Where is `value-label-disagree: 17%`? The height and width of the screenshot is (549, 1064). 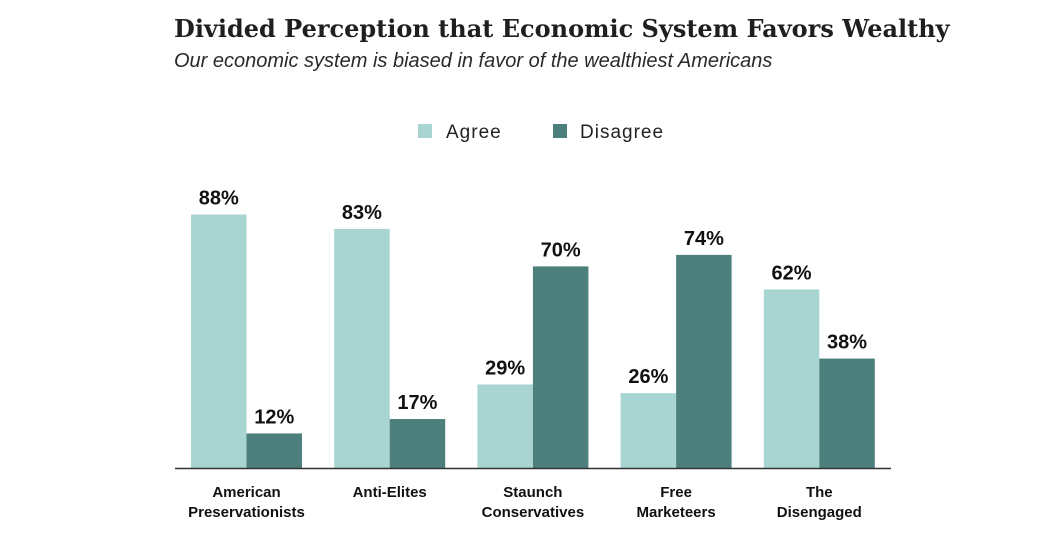
value-label-disagree: 17% is located at coordinates (417, 403).